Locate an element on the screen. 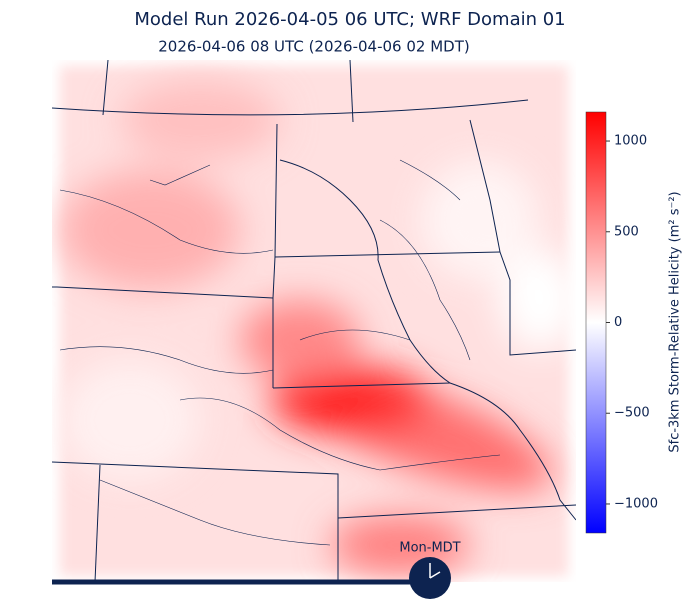 Image resolution: width=700 pixels, height=604 pixels. subtitle: 2026-04-06 08 UTC (2026-04-06 02 MDT) is located at coordinates (313, 47).